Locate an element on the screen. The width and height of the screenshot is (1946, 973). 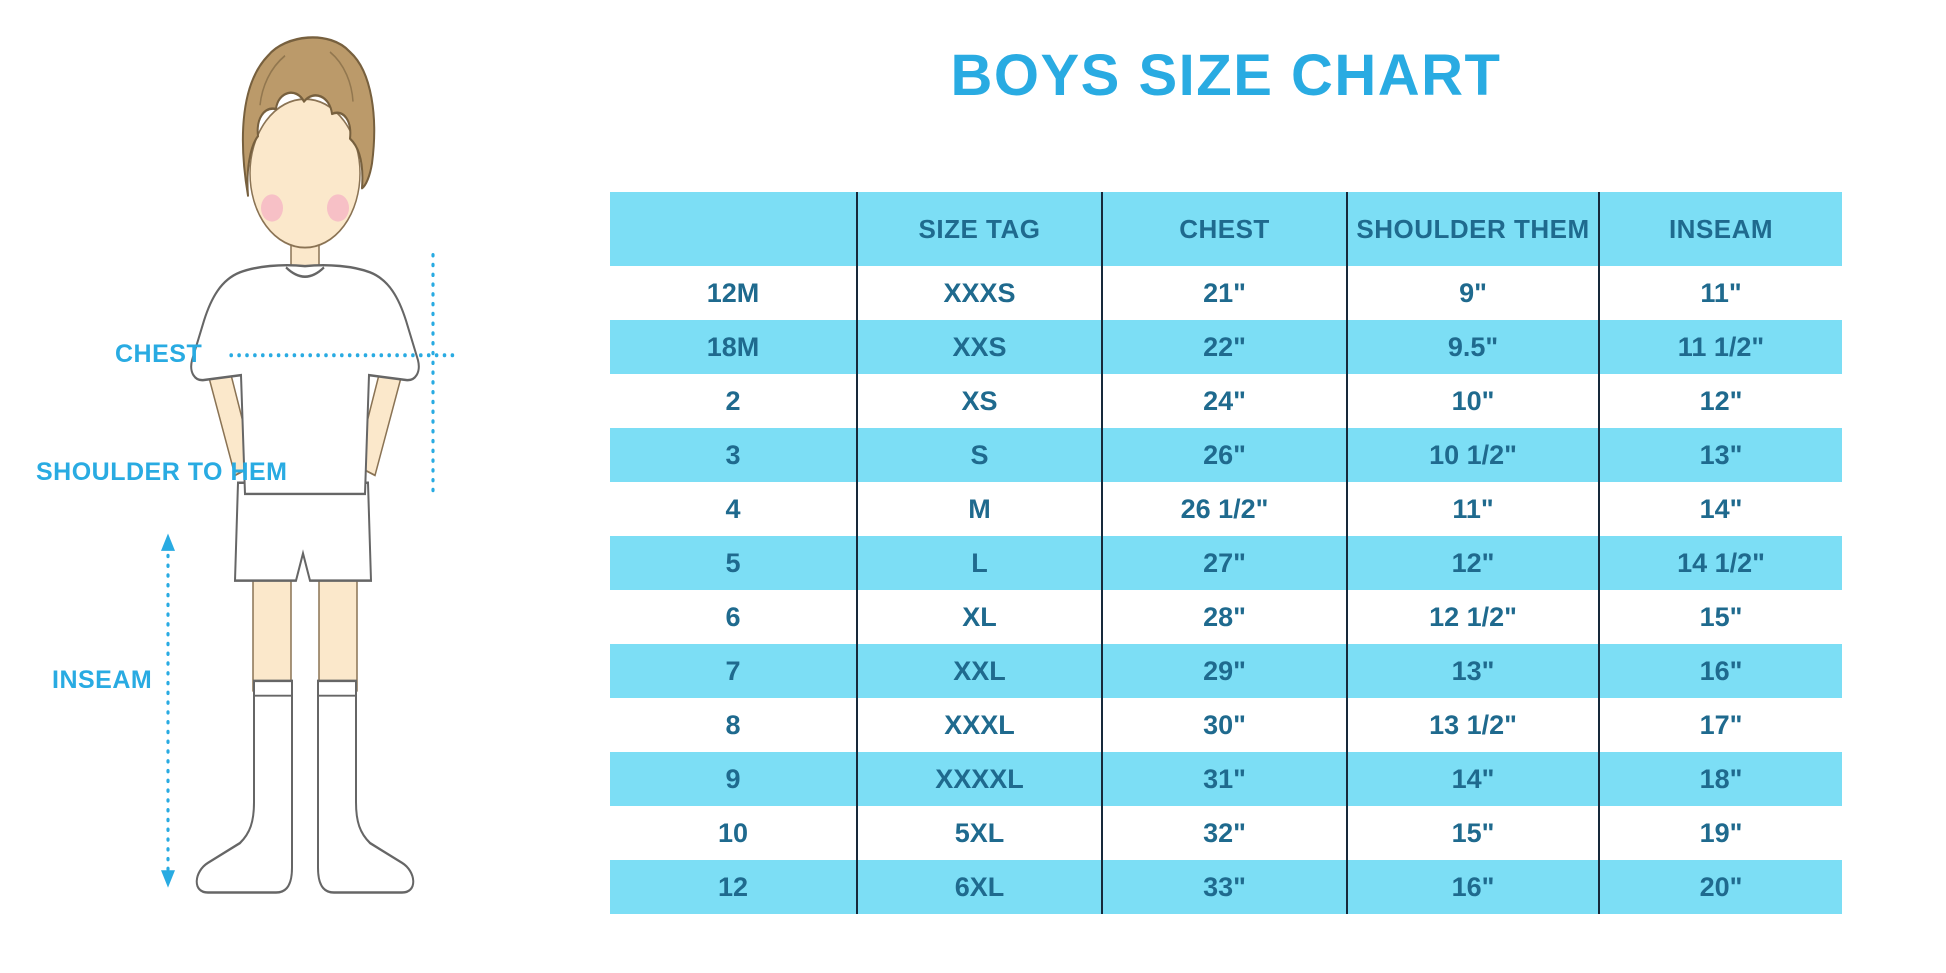
table-cell: 18" is located at coordinates (1721, 778).